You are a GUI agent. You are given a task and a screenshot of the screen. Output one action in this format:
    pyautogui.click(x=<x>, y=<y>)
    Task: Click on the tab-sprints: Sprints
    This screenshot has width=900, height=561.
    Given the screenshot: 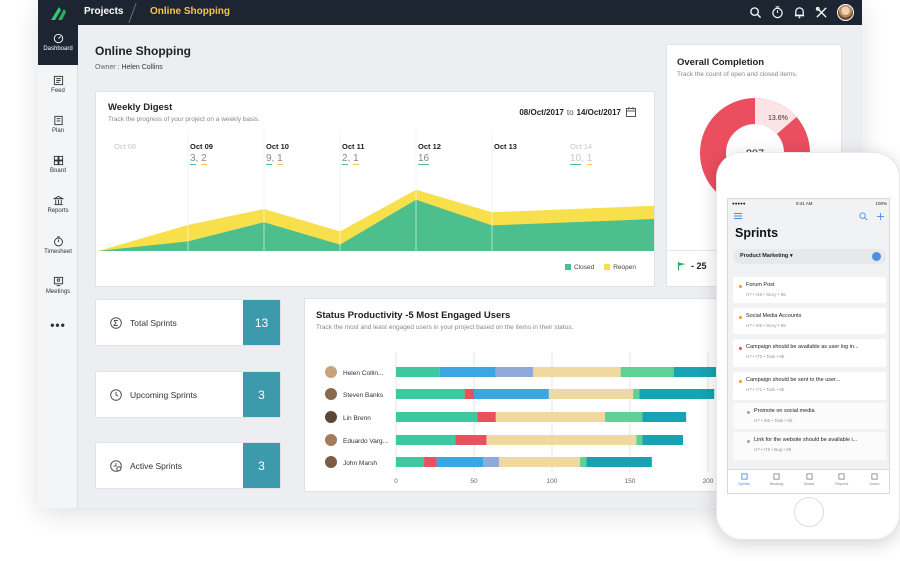 What is the action you would take?
    pyautogui.click(x=744, y=479)
    